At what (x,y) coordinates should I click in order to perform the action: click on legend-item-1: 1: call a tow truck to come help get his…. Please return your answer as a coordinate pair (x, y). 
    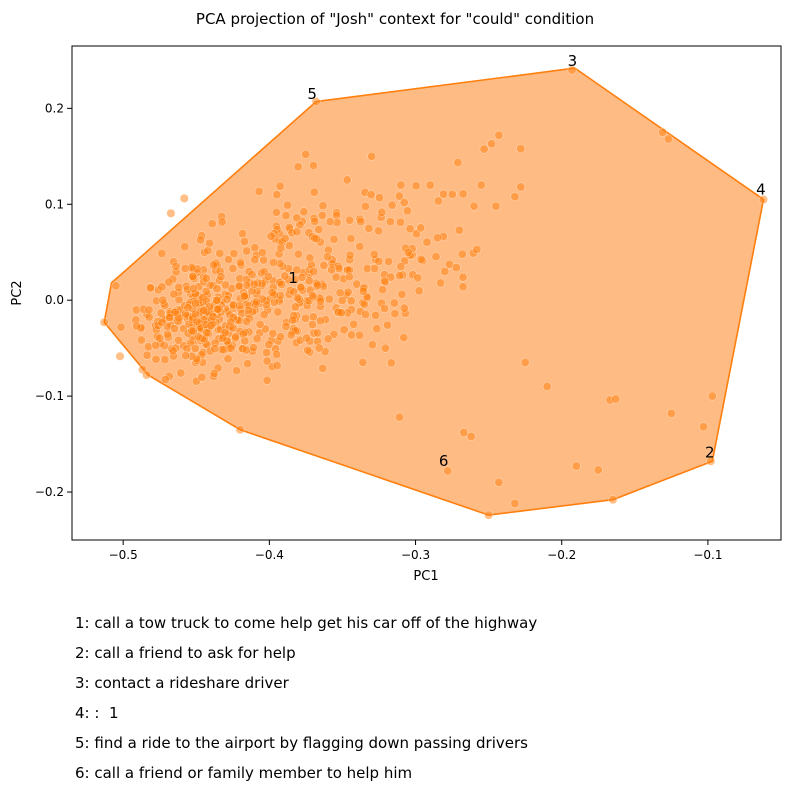
    Looking at the image, I should click on (306, 623).